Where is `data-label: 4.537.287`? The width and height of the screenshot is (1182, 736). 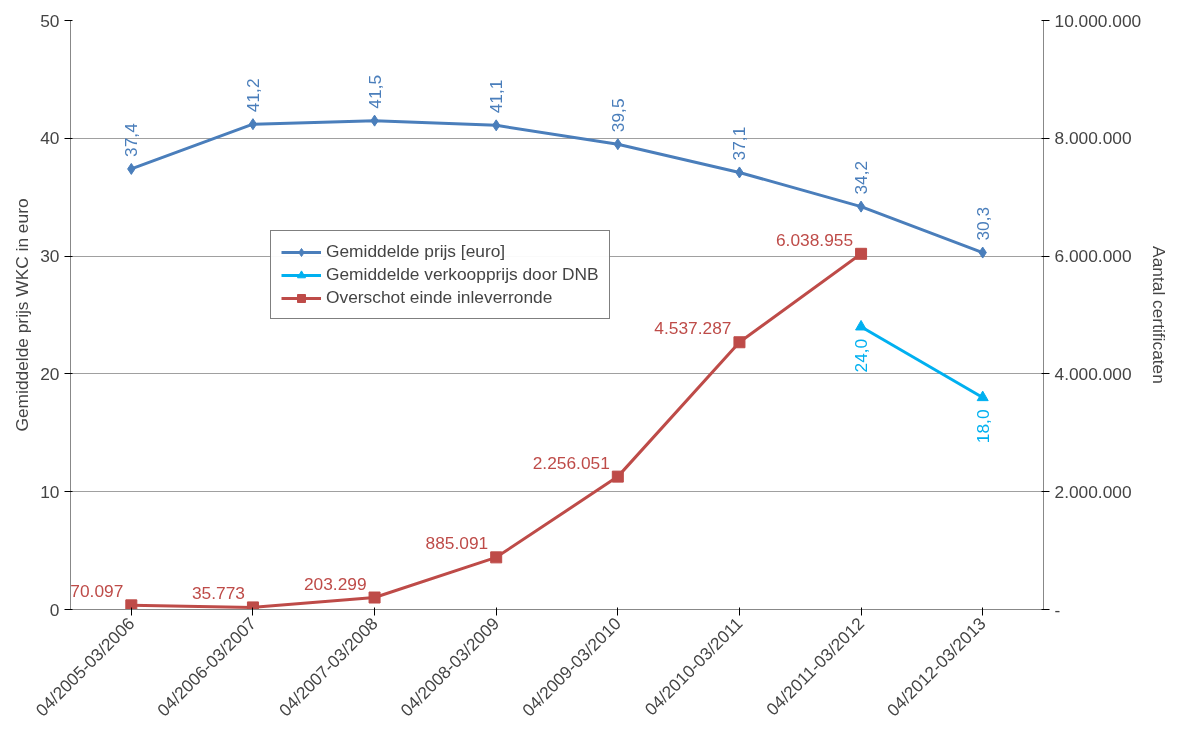 data-label: 4.537.287 is located at coordinates (693, 328).